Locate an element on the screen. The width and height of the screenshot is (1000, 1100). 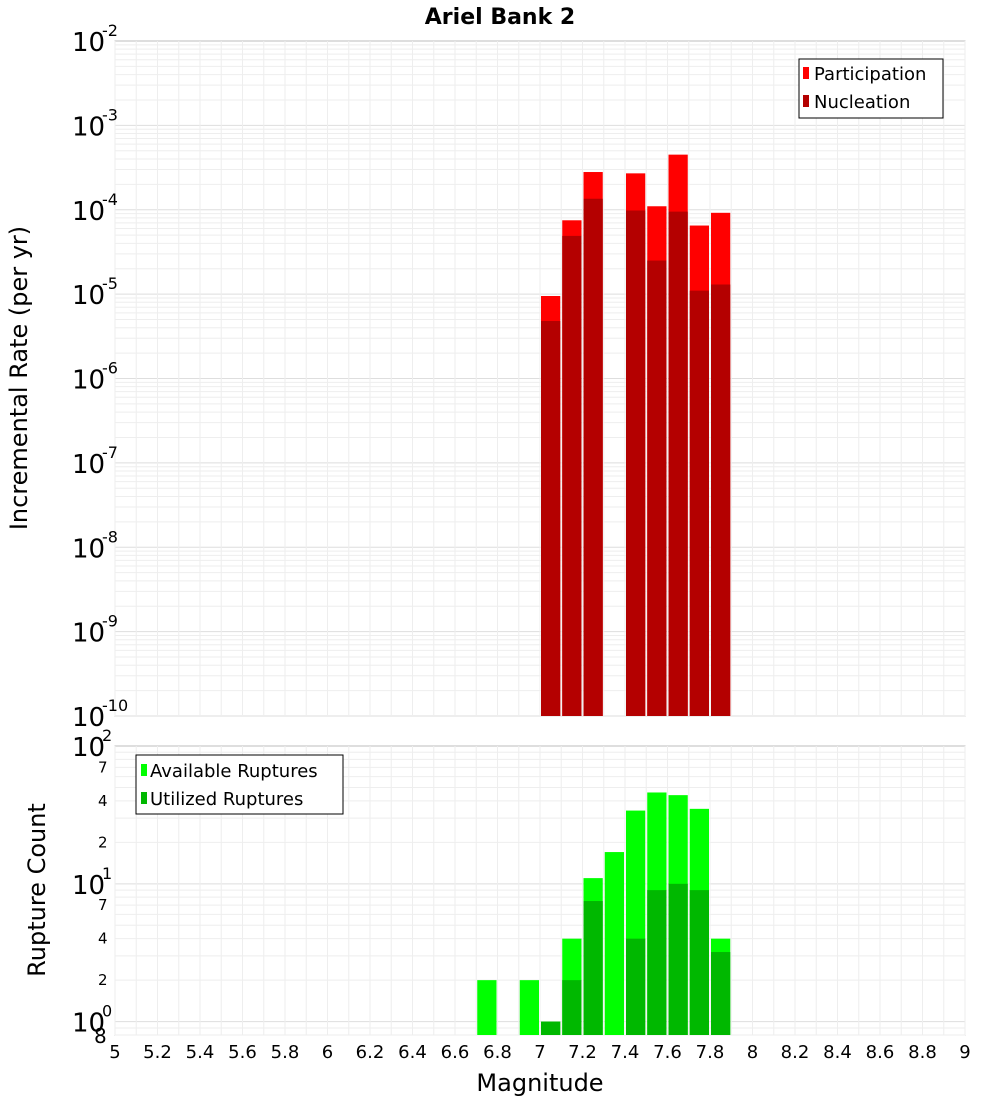
count-legend: Available Ruptures Utilized Ruptures is located at coordinates (239, 784).